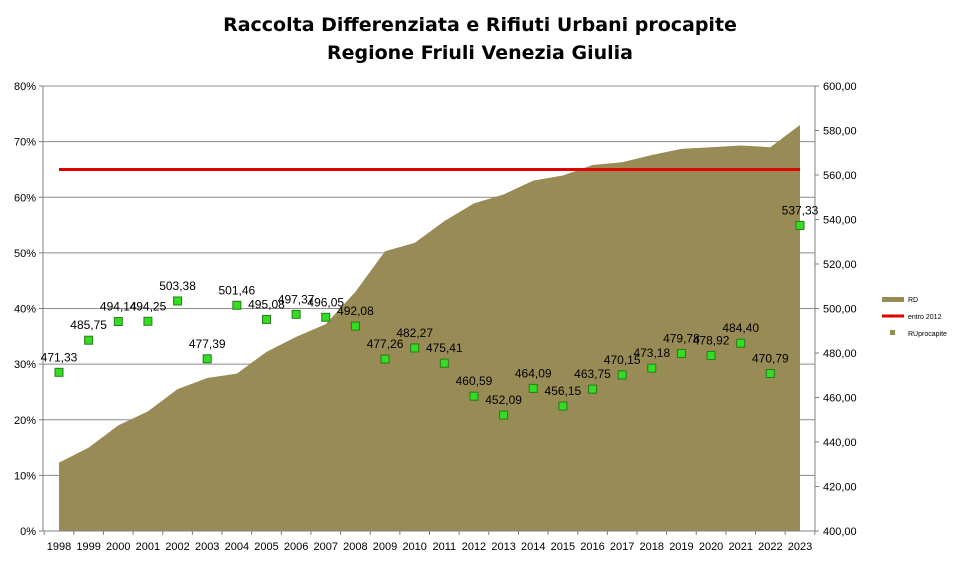 This screenshot has width=960, height=565. What do you see at coordinates (25, 143) in the screenshot?
I see `y-tick-label-left: 70%` at bounding box center [25, 143].